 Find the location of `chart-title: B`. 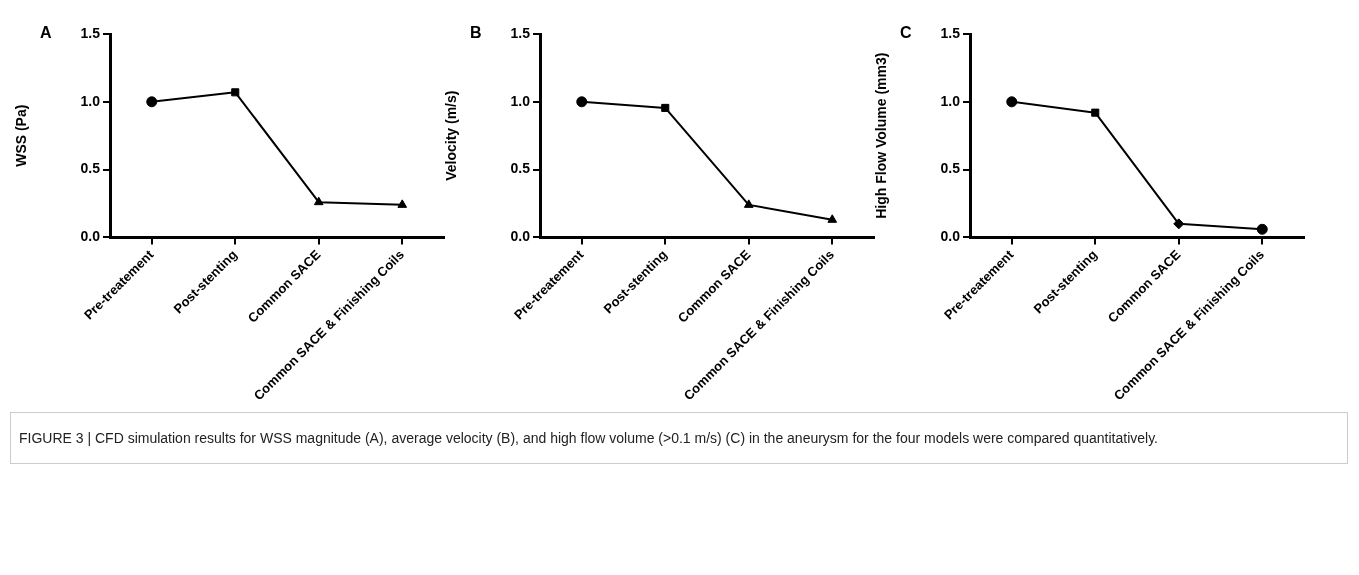

chart-title: B is located at coordinates (476, 33).